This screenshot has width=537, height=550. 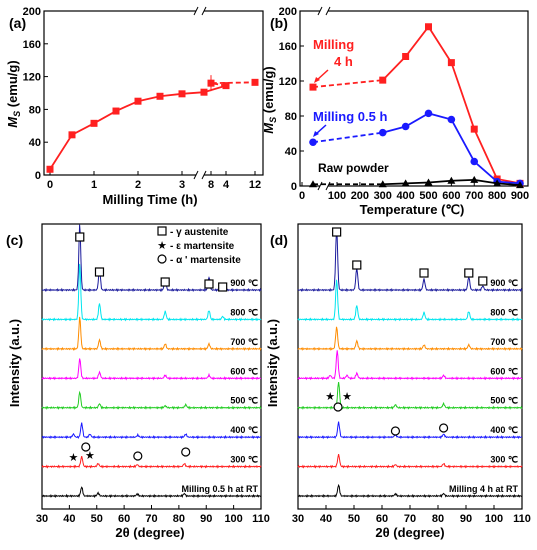 I want to click on panel-a-ytick-label: 120, so click(x=32, y=78).